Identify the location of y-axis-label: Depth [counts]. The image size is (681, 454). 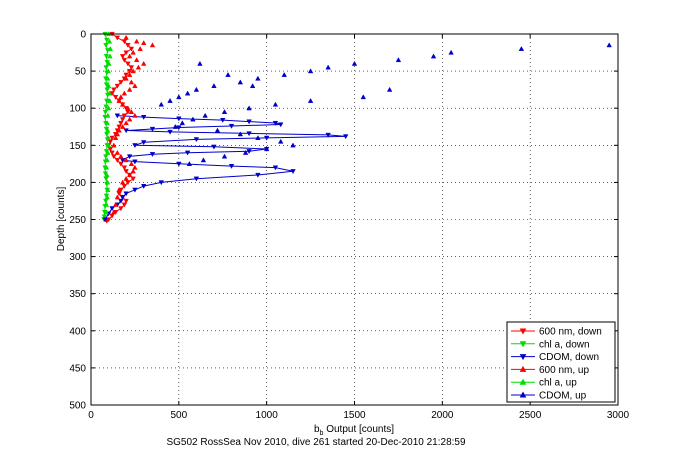
(61, 219).